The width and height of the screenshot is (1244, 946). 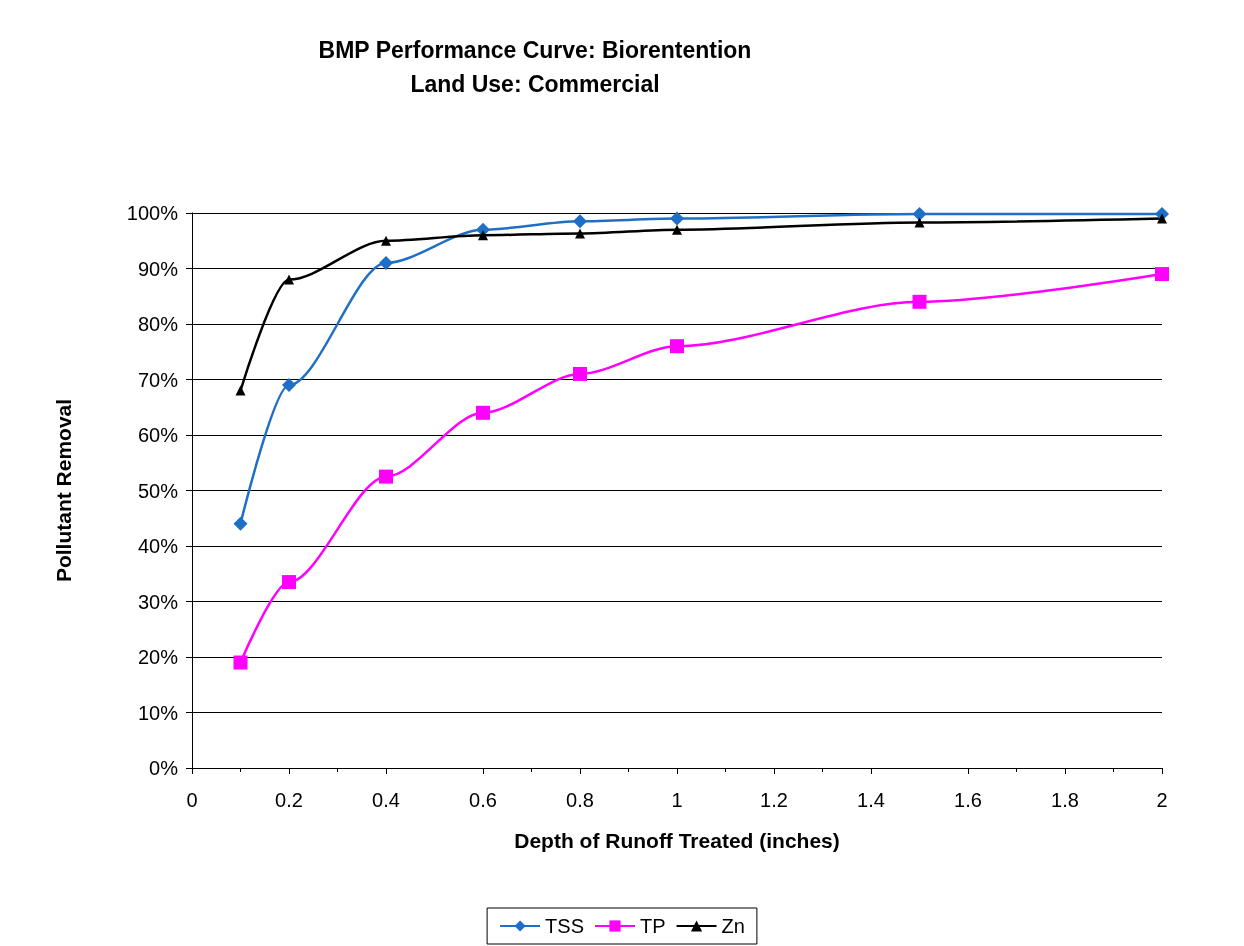 I want to click on y-tick-label: 0%, so click(x=164, y=768).